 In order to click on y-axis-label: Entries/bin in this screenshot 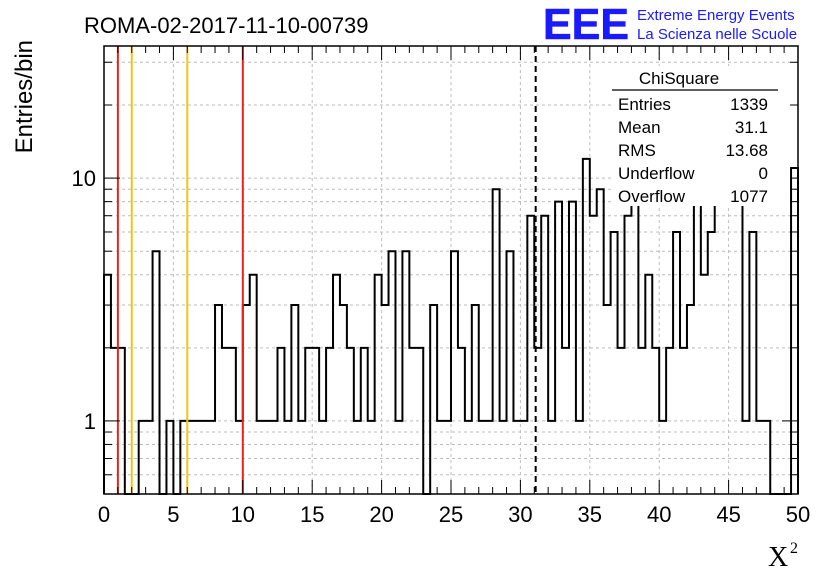, I will do `click(24, 96)`.